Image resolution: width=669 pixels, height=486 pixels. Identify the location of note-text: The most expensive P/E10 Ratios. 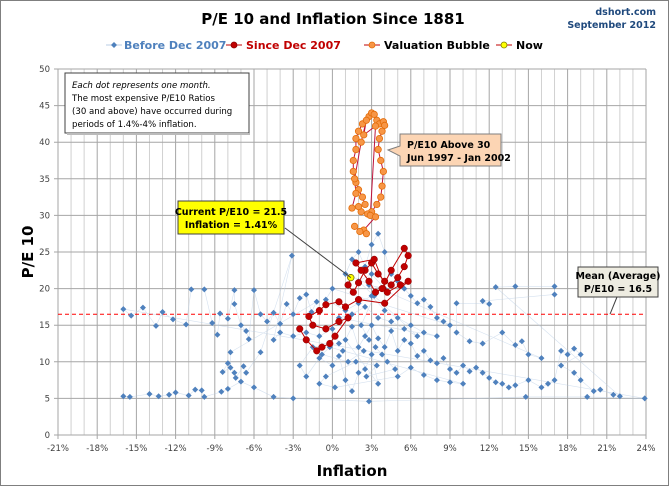
(143, 99).